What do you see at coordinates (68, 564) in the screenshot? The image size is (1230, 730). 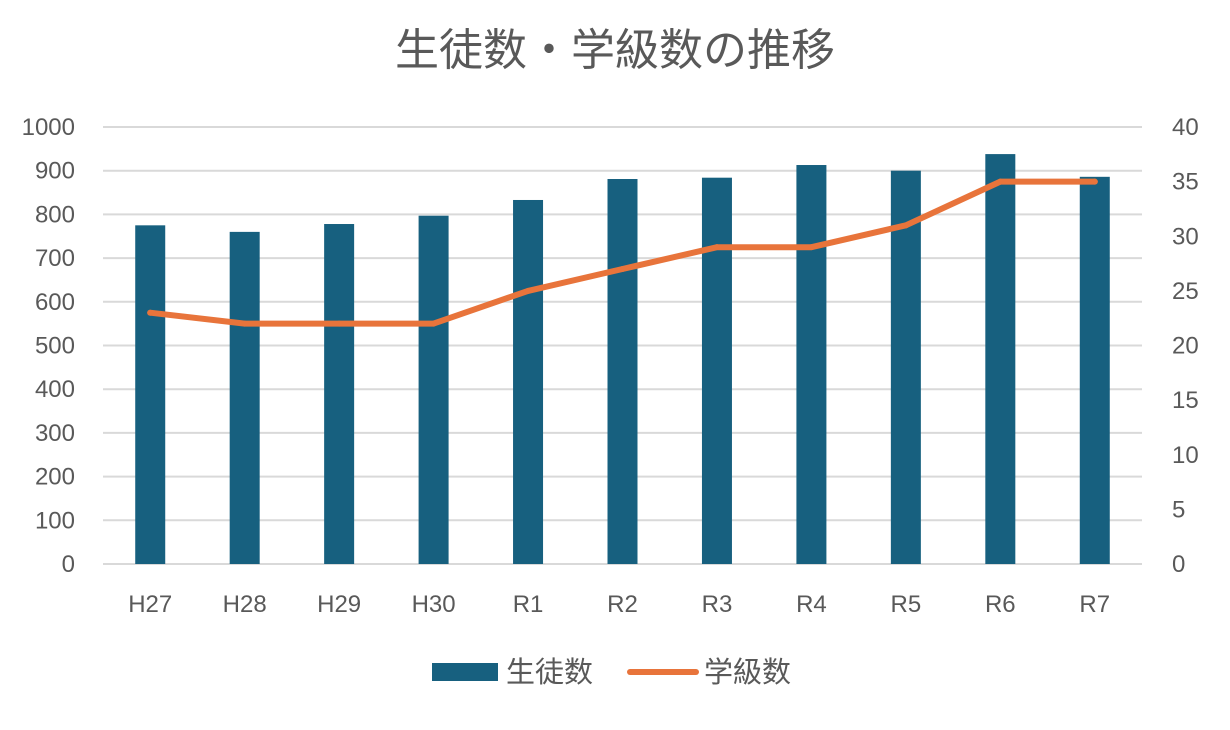 I see `left-axis-tick-label: 0` at bounding box center [68, 564].